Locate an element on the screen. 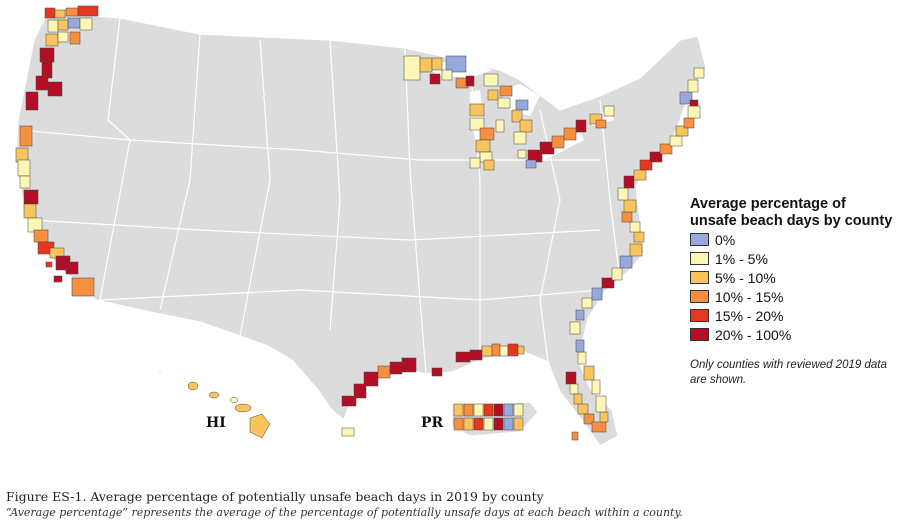  hi-label: HI is located at coordinates (216, 423).